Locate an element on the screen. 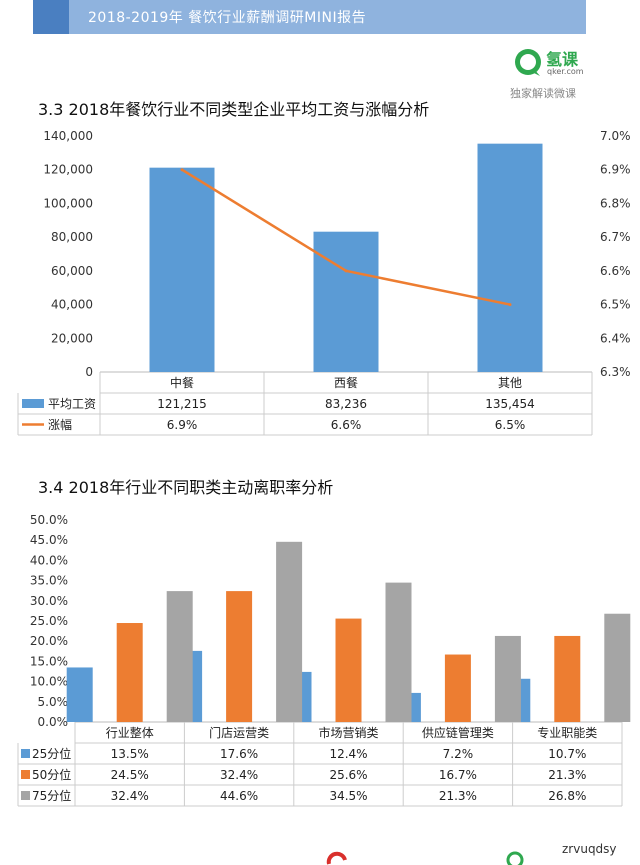  right-axis-tick-label: 6.4% is located at coordinates (615, 338).